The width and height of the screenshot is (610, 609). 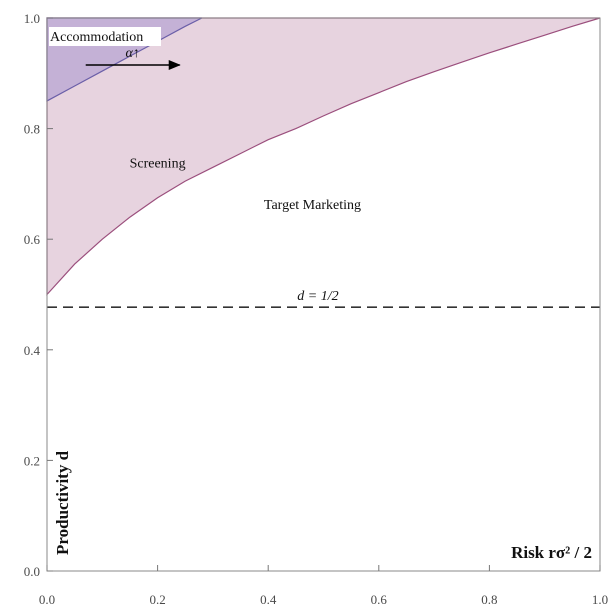 I want to click on y-axis-ticks: 0.0 0.2 0.4 0.6 0.8 1.0, so click(x=38, y=295).